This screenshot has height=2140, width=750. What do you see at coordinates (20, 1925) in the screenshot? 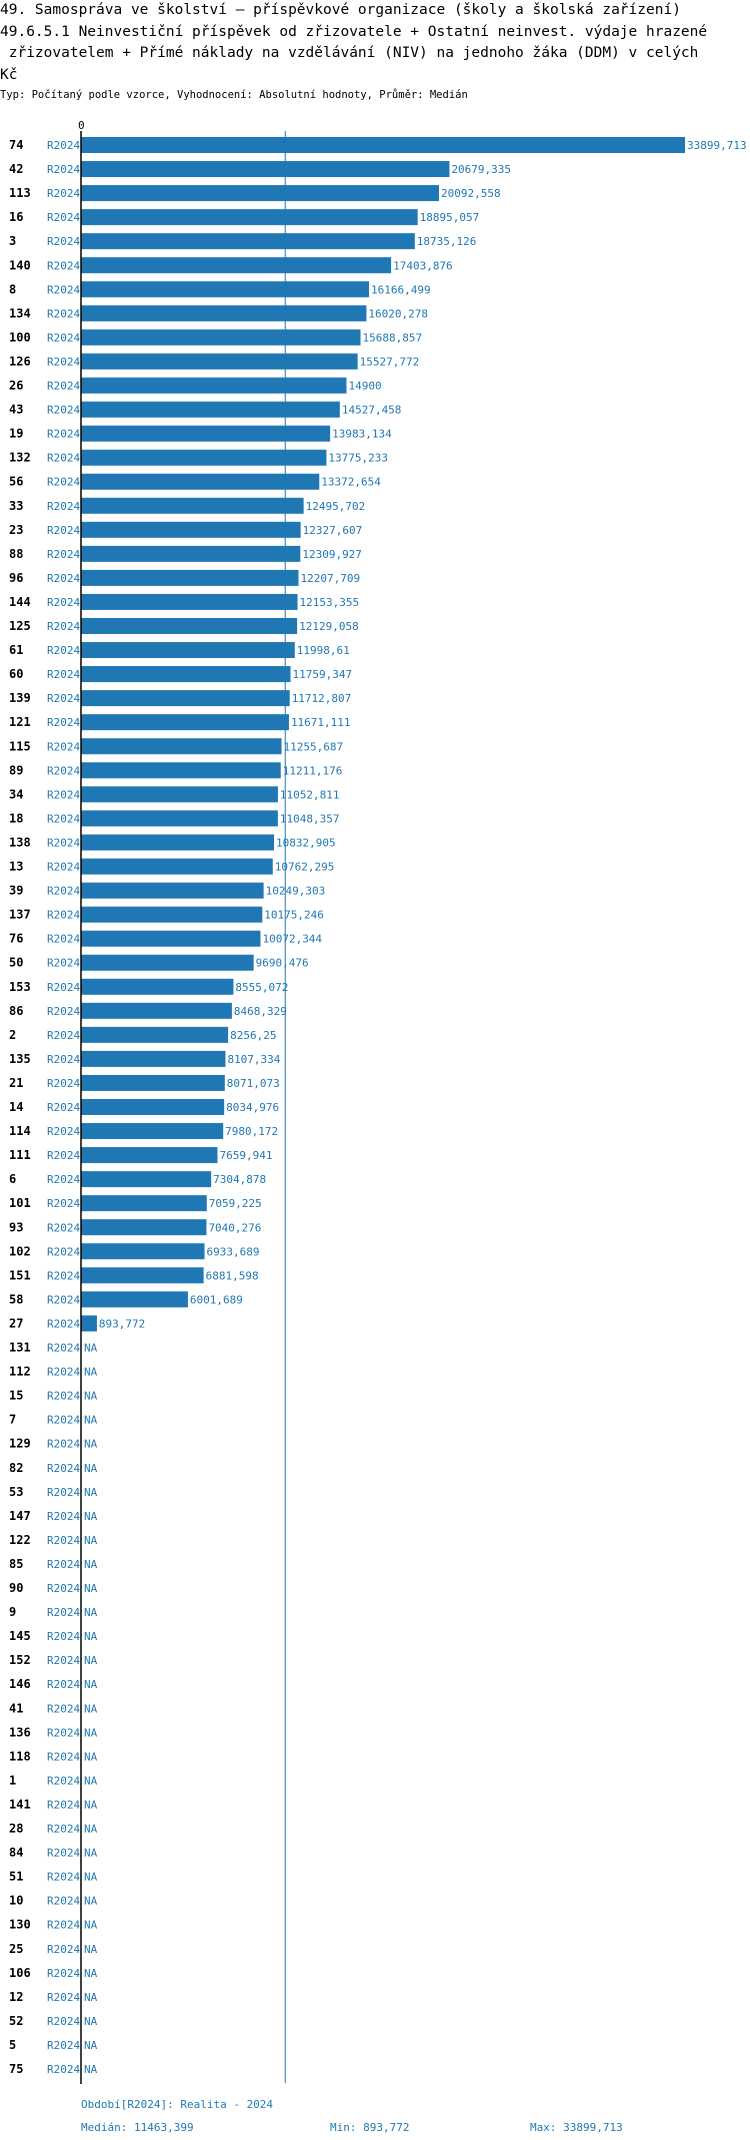
I see `category-label: 130` at bounding box center [20, 1925].